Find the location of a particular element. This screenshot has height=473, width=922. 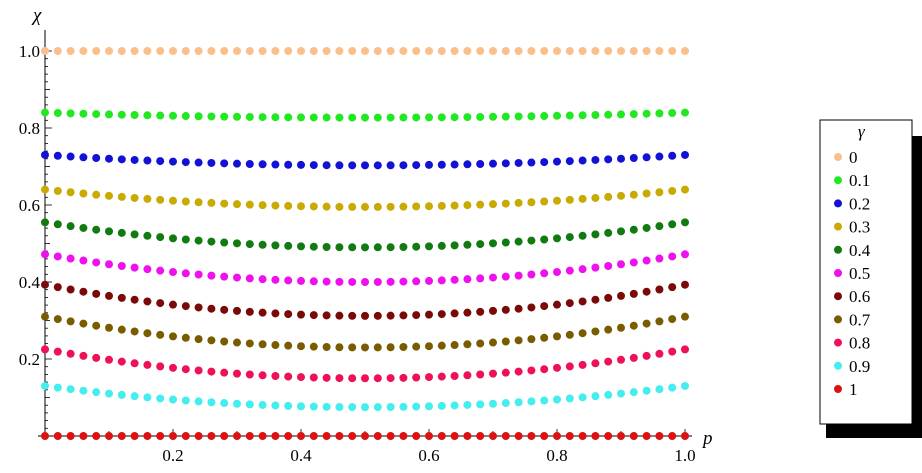

x-axis-label: p is located at coordinates (707, 438).